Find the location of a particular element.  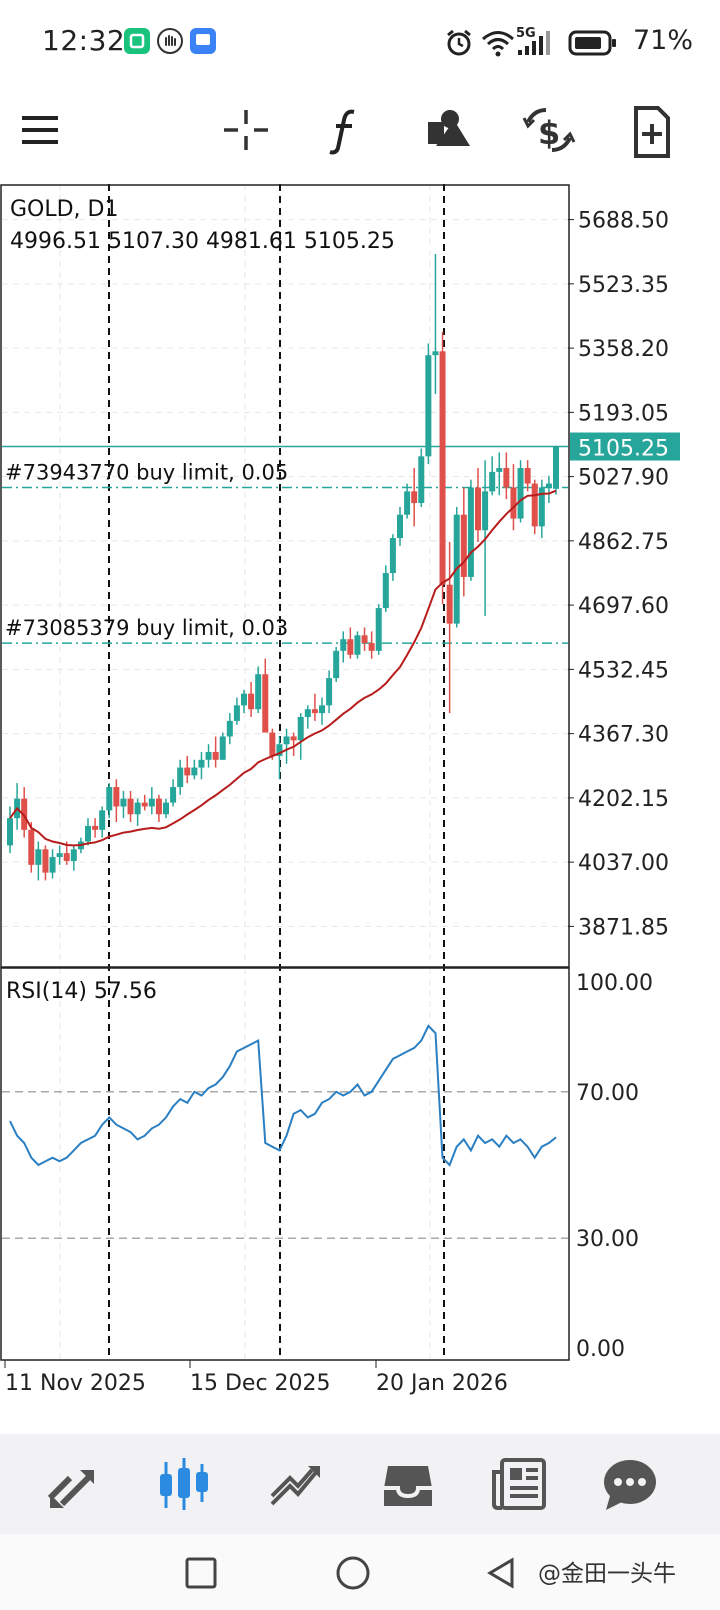

price-tick-label: 5193.05 is located at coordinates (623, 413).